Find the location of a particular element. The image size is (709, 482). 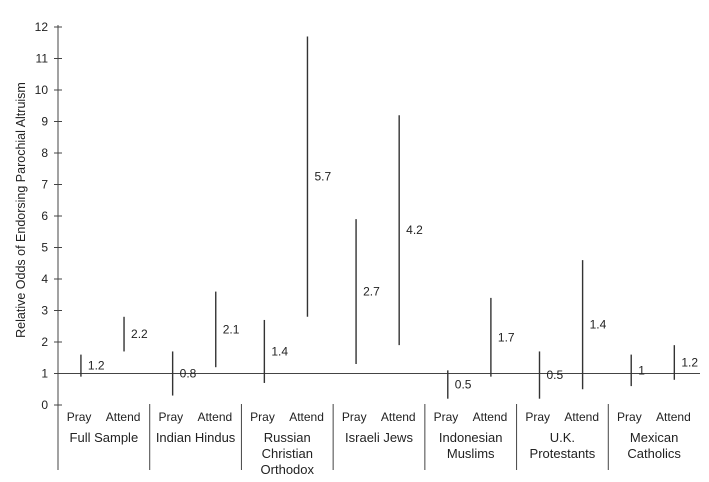

point-label: 0.8 is located at coordinates (188, 374).